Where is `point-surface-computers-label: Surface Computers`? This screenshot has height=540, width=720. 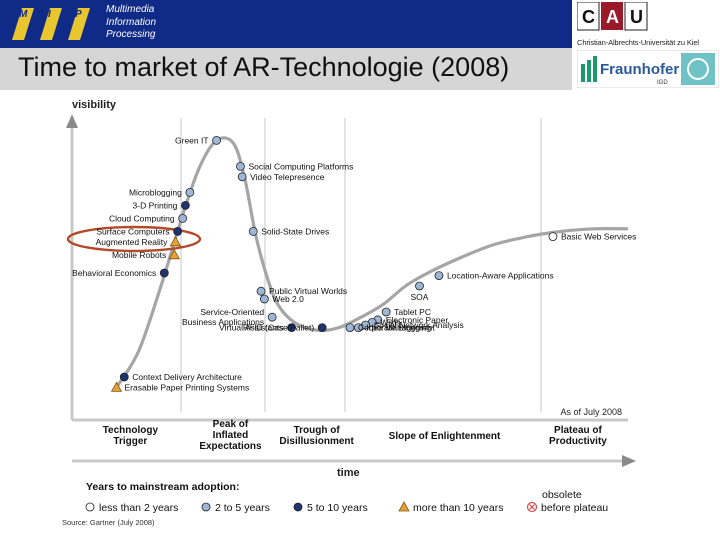
point-surface-computers-label: Surface Computers is located at coordinates (132, 231).